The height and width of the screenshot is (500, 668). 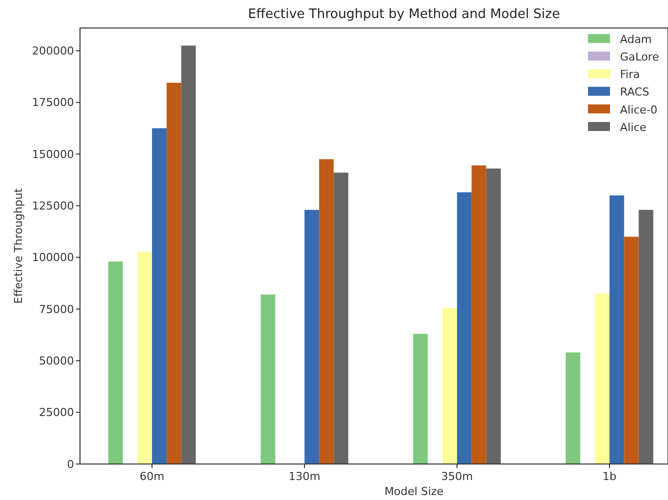 What do you see at coordinates (609, 476) in the screenshot?
I see `x-tick-label: 1b` at bounding box center [609, 476].